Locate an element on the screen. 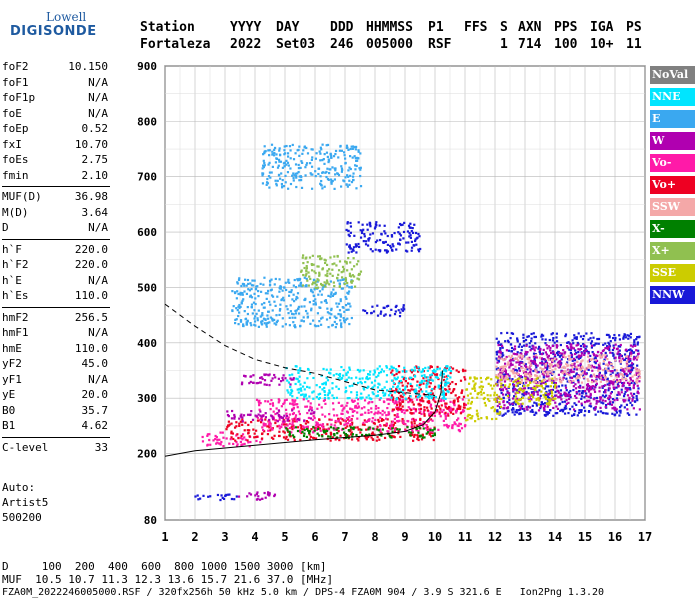 This screenshot has height=600, width=700. param-name: yE is located at coordinates (9, 394).